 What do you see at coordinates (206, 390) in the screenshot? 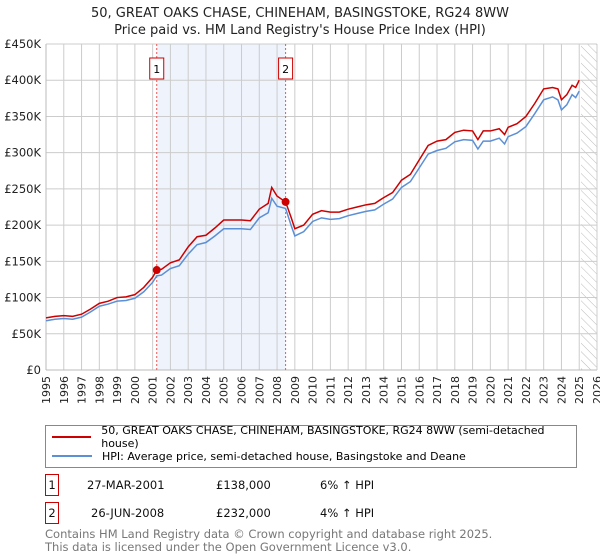
I see `x-tick-label: 2004` at bounding box center [206, 390].